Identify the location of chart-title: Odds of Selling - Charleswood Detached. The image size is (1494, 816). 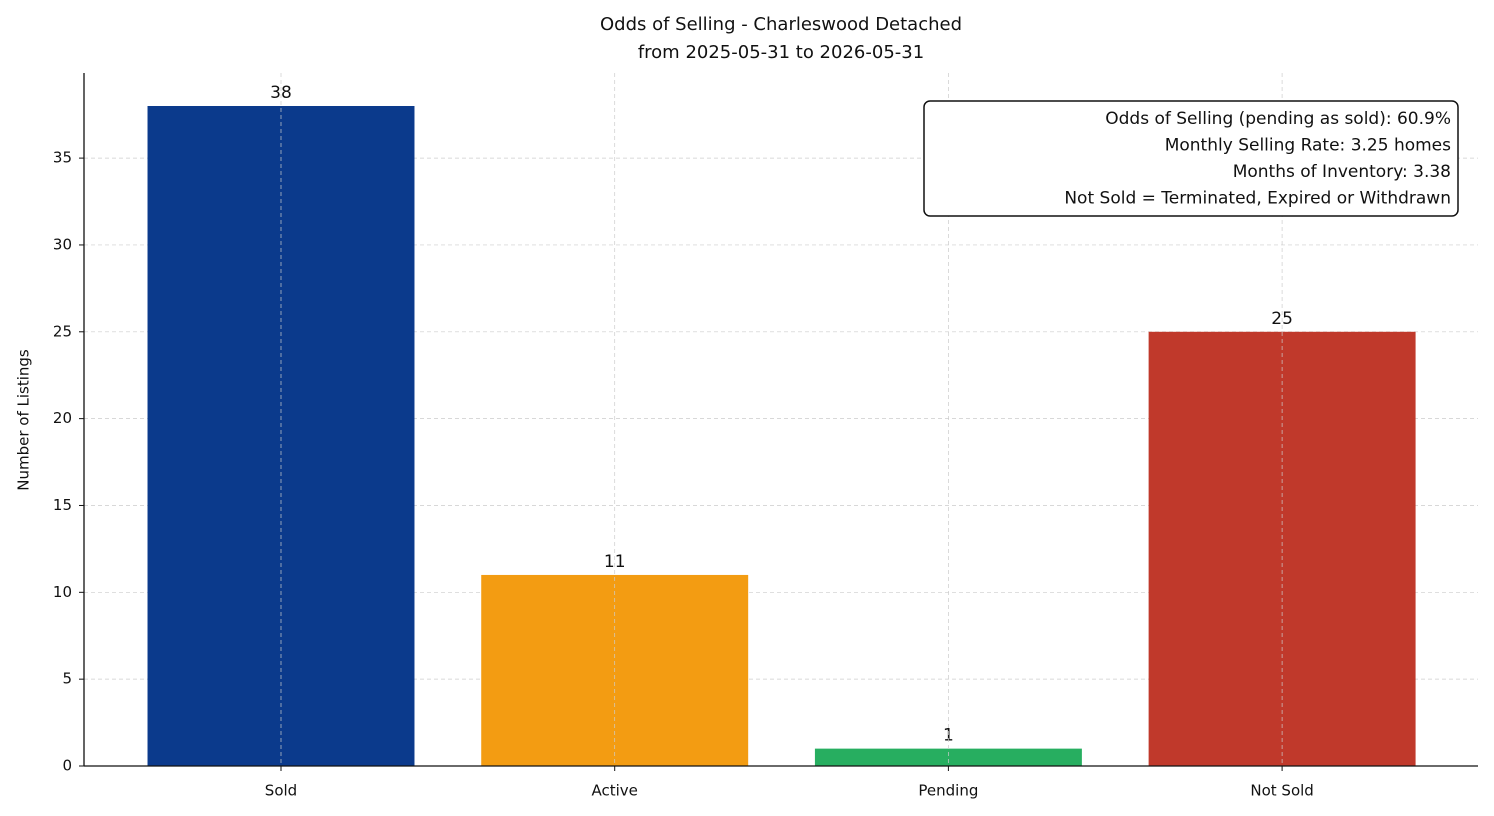
(781, 24).